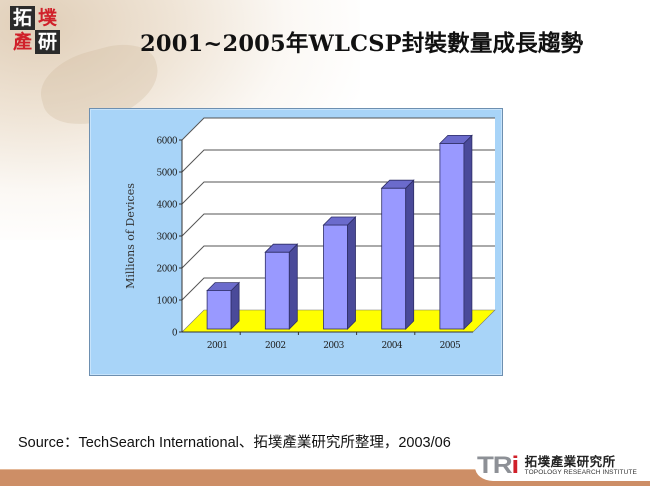  What do you see at coordinates (47, 17) in the screenshot?
I see `logo-char-2: 墣` at bounding box center [47, 17].